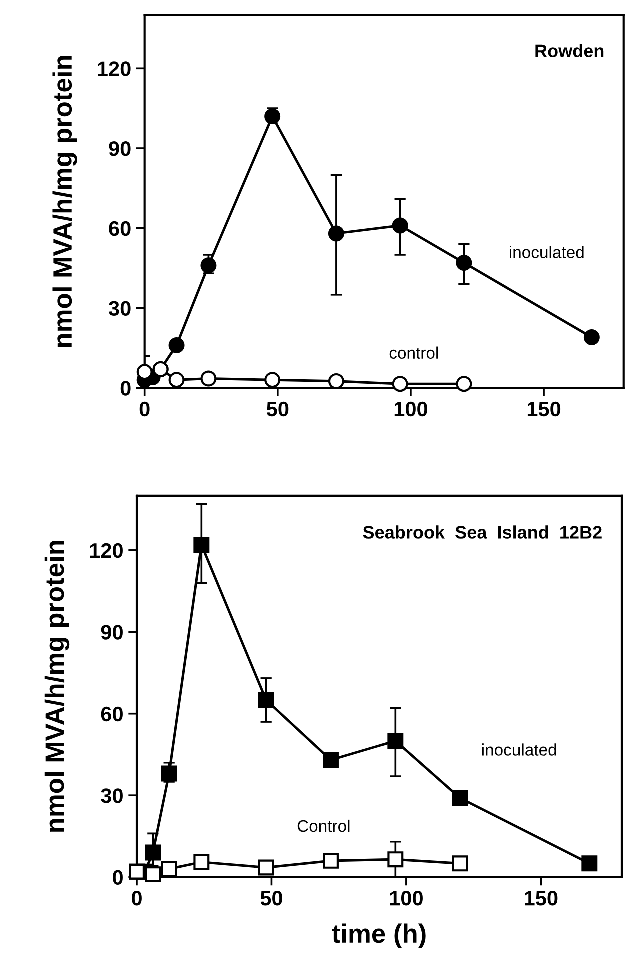  I want to click on annotation: Rowden, so click(570, 51).